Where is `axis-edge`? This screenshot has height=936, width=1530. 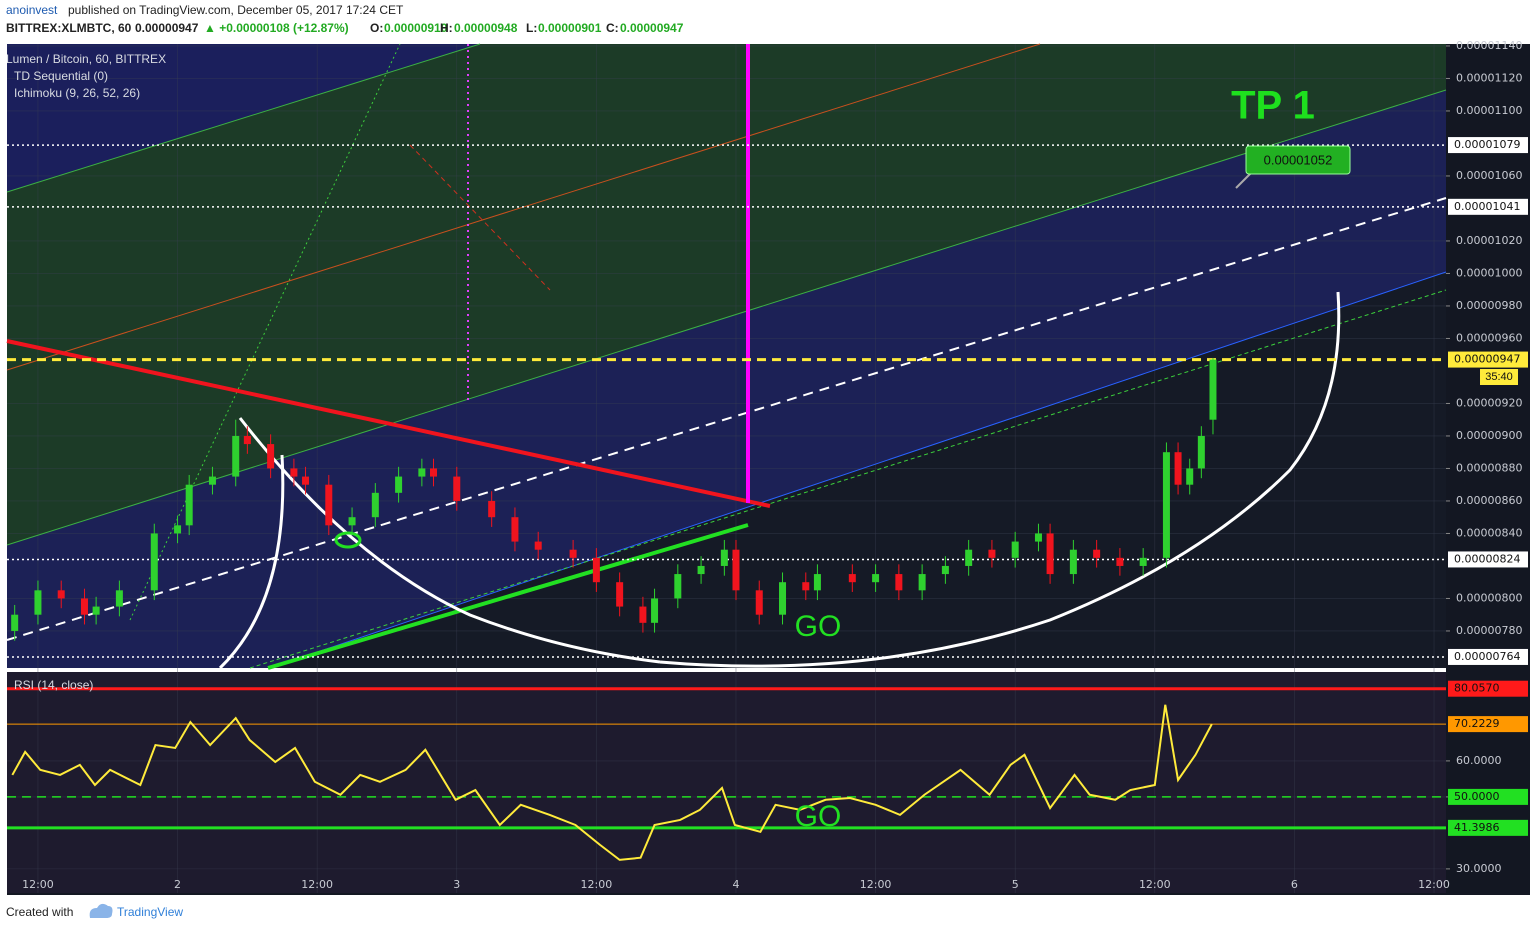 axis-edge is located at coordinates (768, 894).